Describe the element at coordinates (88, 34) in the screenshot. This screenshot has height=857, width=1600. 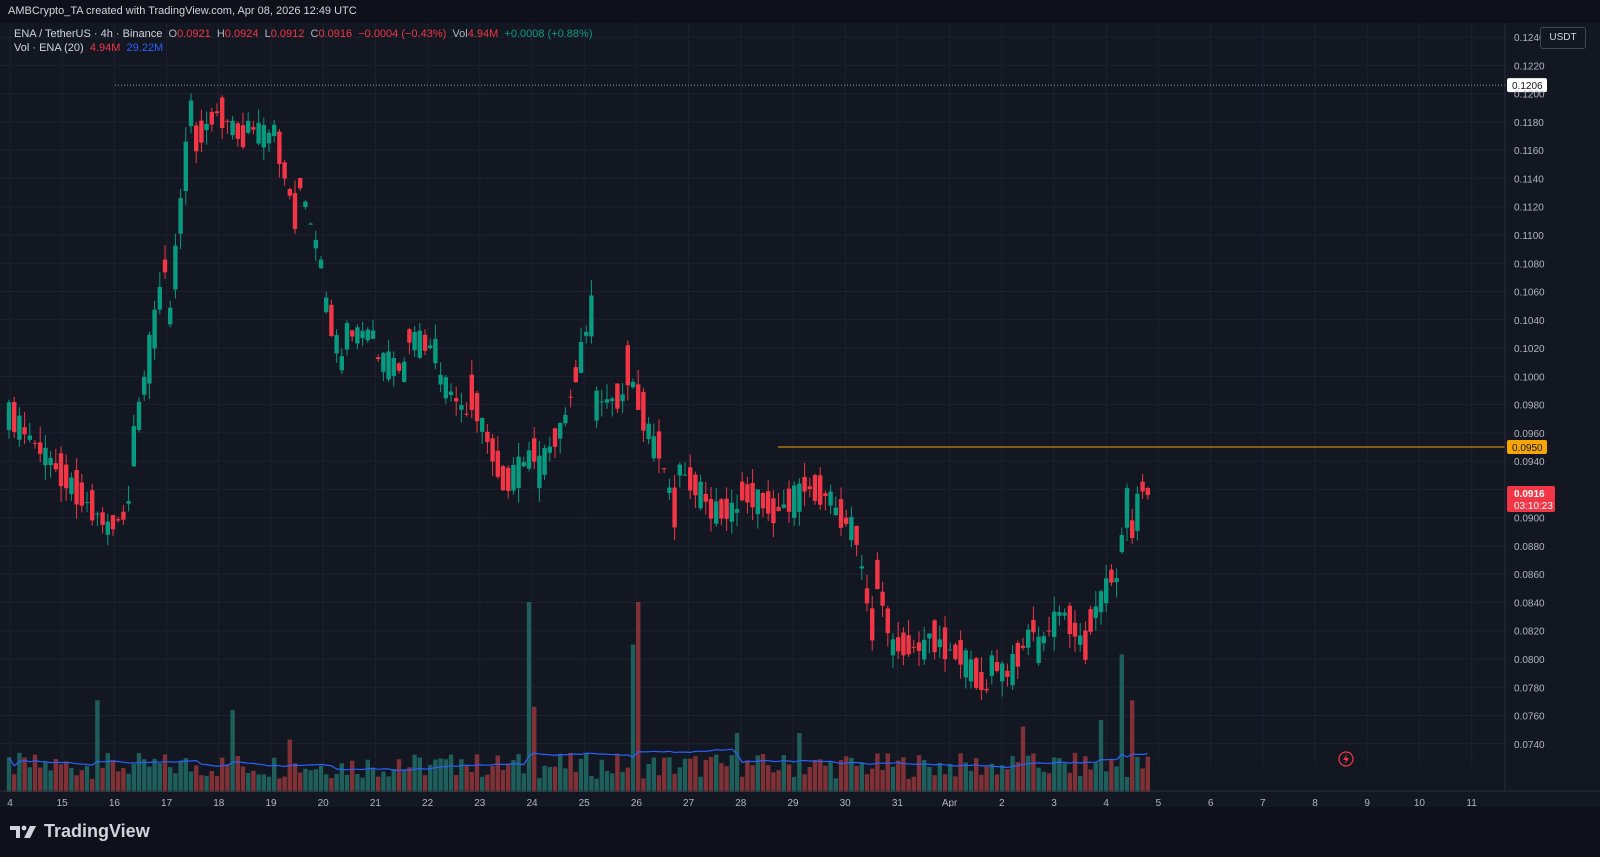
I see `symbol-label: ENA / TetherUS · 4h · Binance` at that location.